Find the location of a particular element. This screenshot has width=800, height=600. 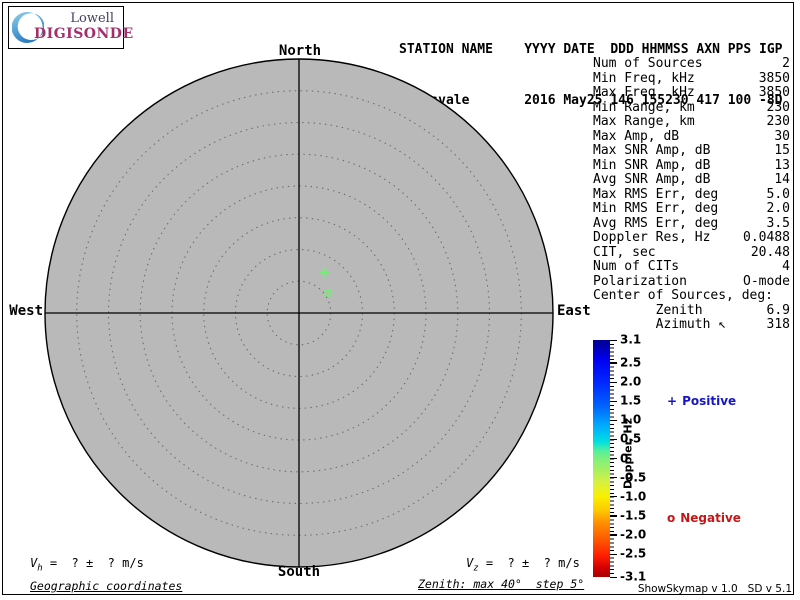

stat-row-max-rms: Max RMS Err, deg 5.0 is located at coordinates (691, 194).